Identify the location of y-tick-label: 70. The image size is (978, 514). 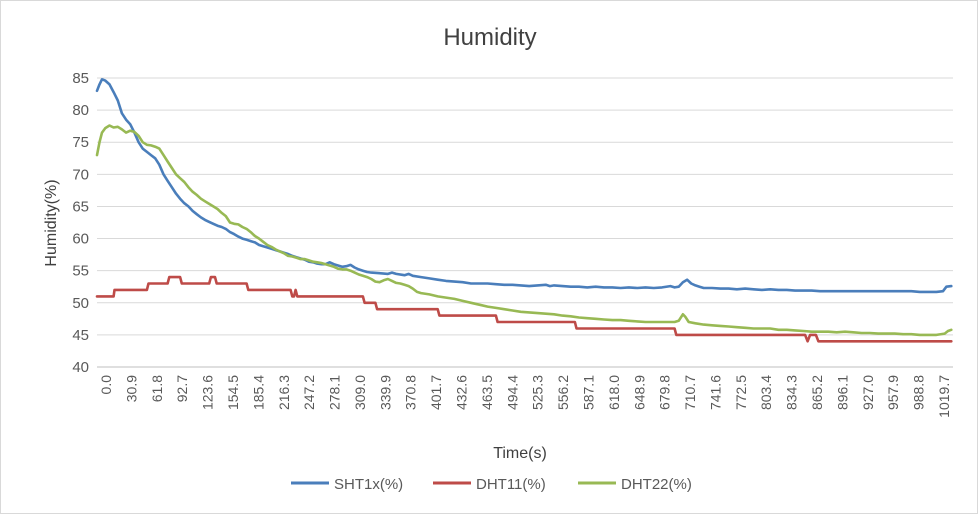
(80, 174).